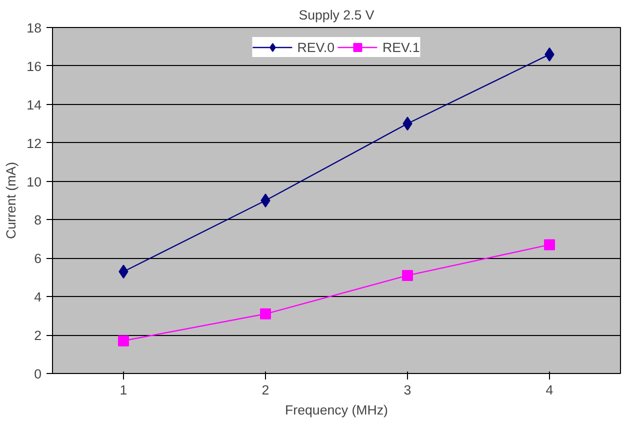 This screenshot has height=427, width=631. What do you see at coordinates (266, 390) in the screenshot?
I see `x-tick-label: 2` at bounding box center [266, 390].